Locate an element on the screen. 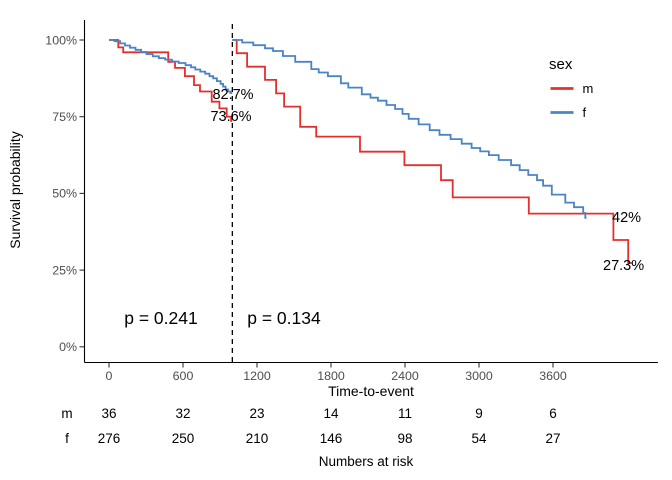 This screenshot has width=672, height=480. risk-value-m: 11 is located at coordinates (405, 413).